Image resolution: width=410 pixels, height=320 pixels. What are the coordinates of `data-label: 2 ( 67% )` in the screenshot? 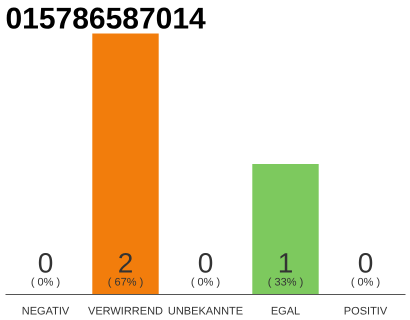 It's located at (126, 268).